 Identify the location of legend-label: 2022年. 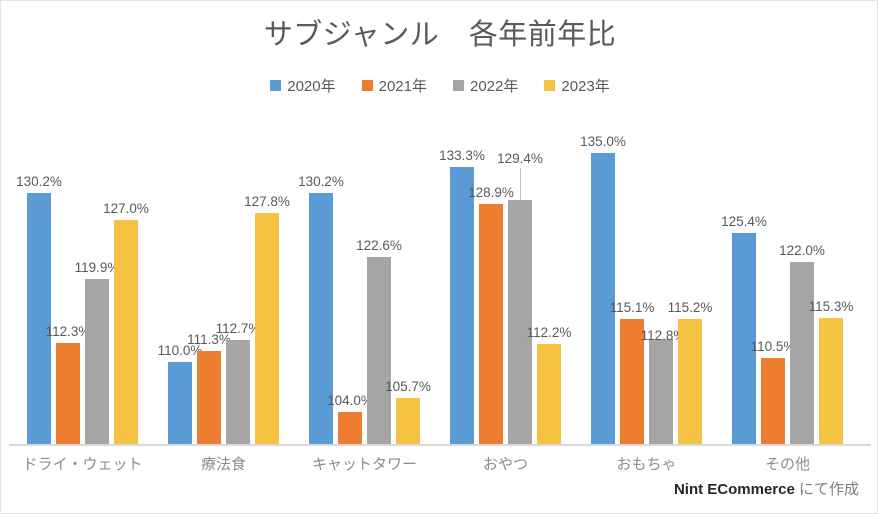
(494, 86).